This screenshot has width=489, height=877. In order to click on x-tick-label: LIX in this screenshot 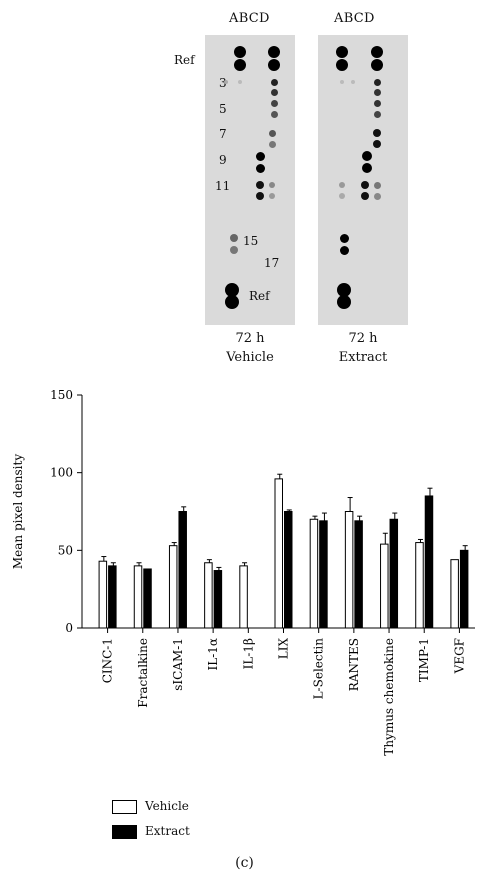, I will do `click(284, 649)`.